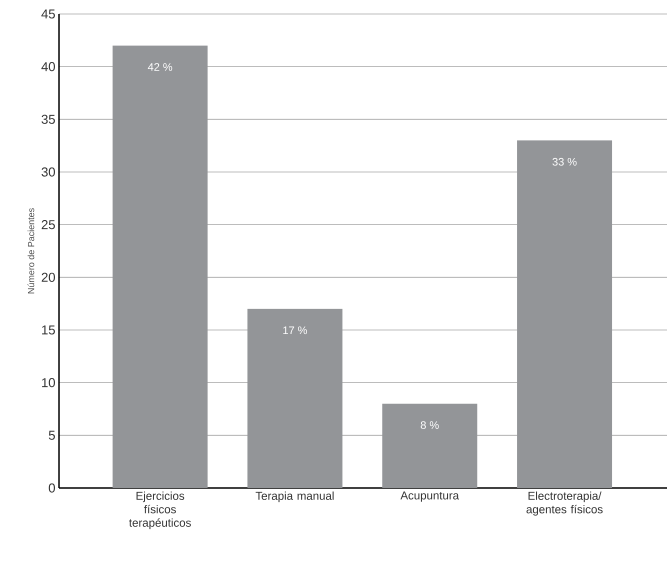 This screenshot has width=667, height=561. What do you see at coordinates (48, 13) in the screenshot?
I see `y-tick-label: 45` at bounding box center [48, 13].